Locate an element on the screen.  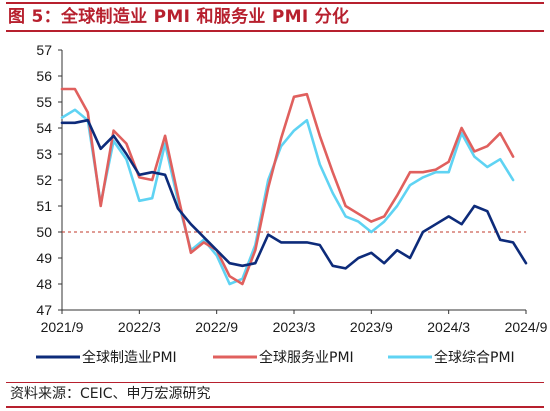
y-tick-label: 48 is located at coordinates (44, 284).